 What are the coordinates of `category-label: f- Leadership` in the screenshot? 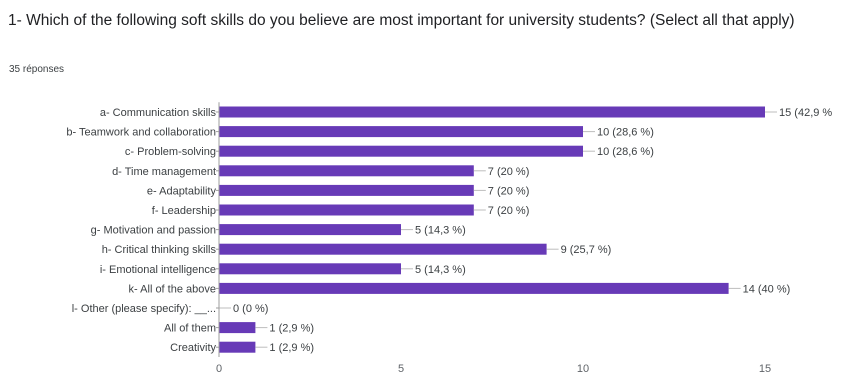 It's located at (184, 211).